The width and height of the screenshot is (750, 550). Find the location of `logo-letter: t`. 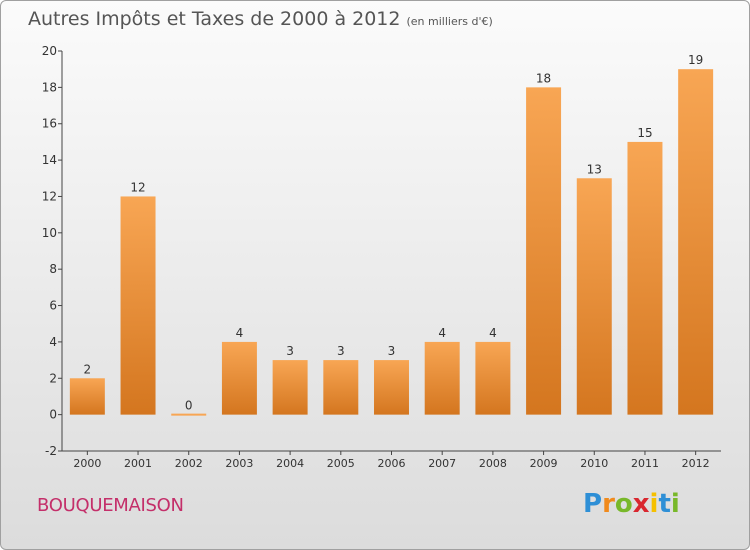

logo-letter: t is located at coordinates (664, 504).